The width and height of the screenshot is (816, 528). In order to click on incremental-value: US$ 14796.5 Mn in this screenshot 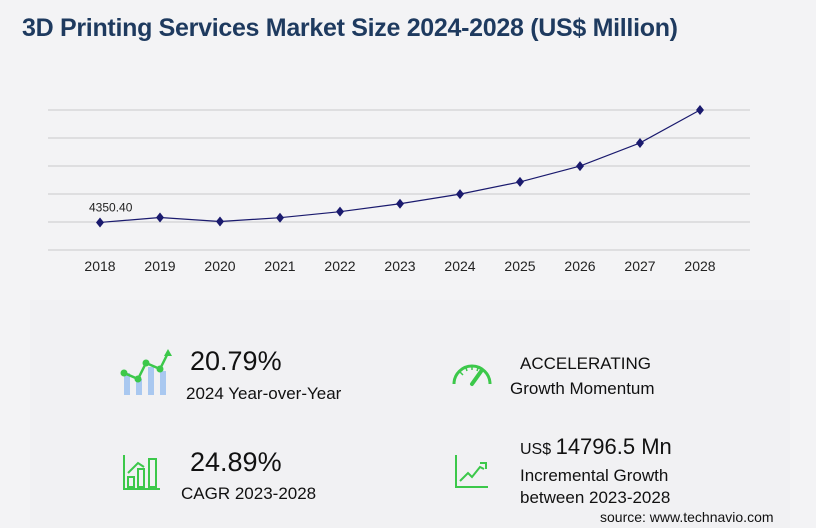, I will do `click(596, 447)`.